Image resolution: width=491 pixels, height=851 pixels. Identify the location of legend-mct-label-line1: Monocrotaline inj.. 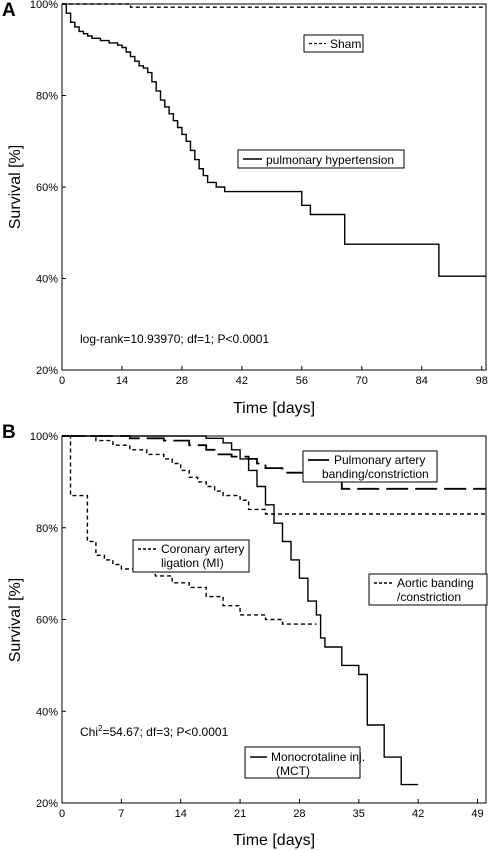
(318, 757).